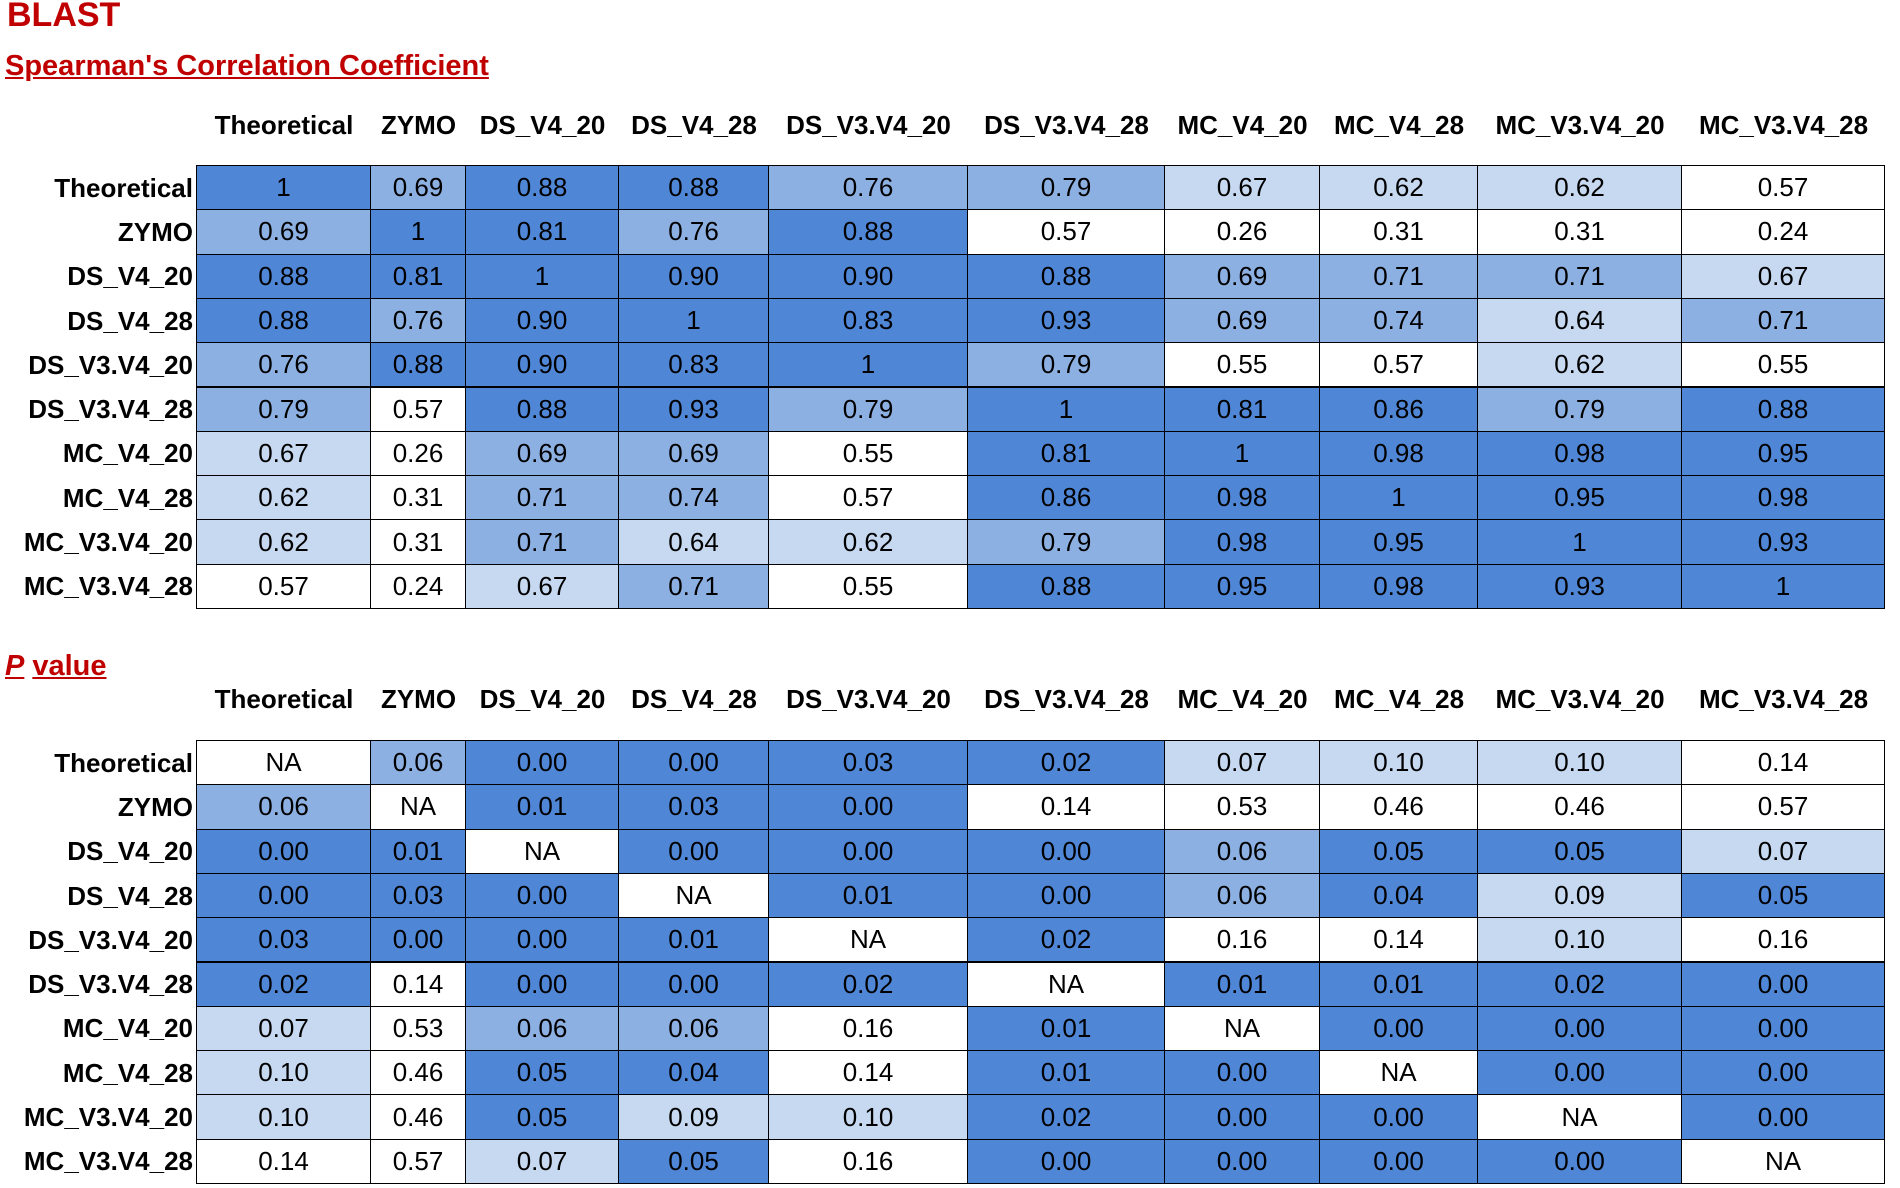  I want to click on row-header: MC_V4_20, so click(127, 453).